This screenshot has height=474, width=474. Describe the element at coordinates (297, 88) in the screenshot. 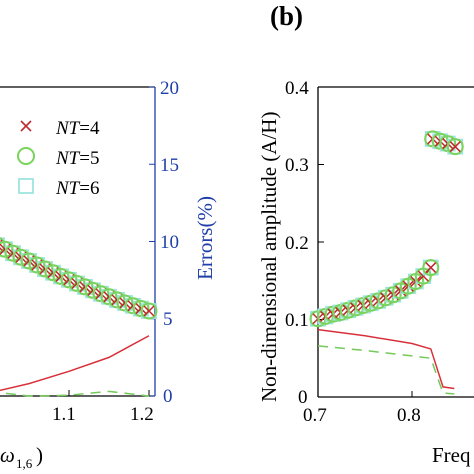

I see `panel-b-ytick-0.4: 0.4` at that location.